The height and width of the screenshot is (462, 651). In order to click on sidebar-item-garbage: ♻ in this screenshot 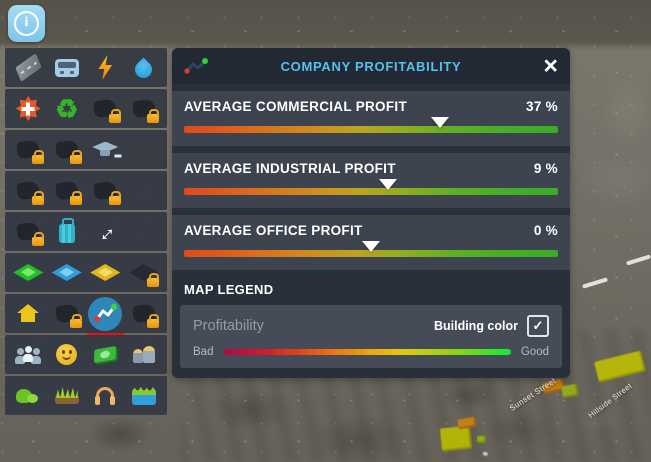, I will do `click(67, 108)`.